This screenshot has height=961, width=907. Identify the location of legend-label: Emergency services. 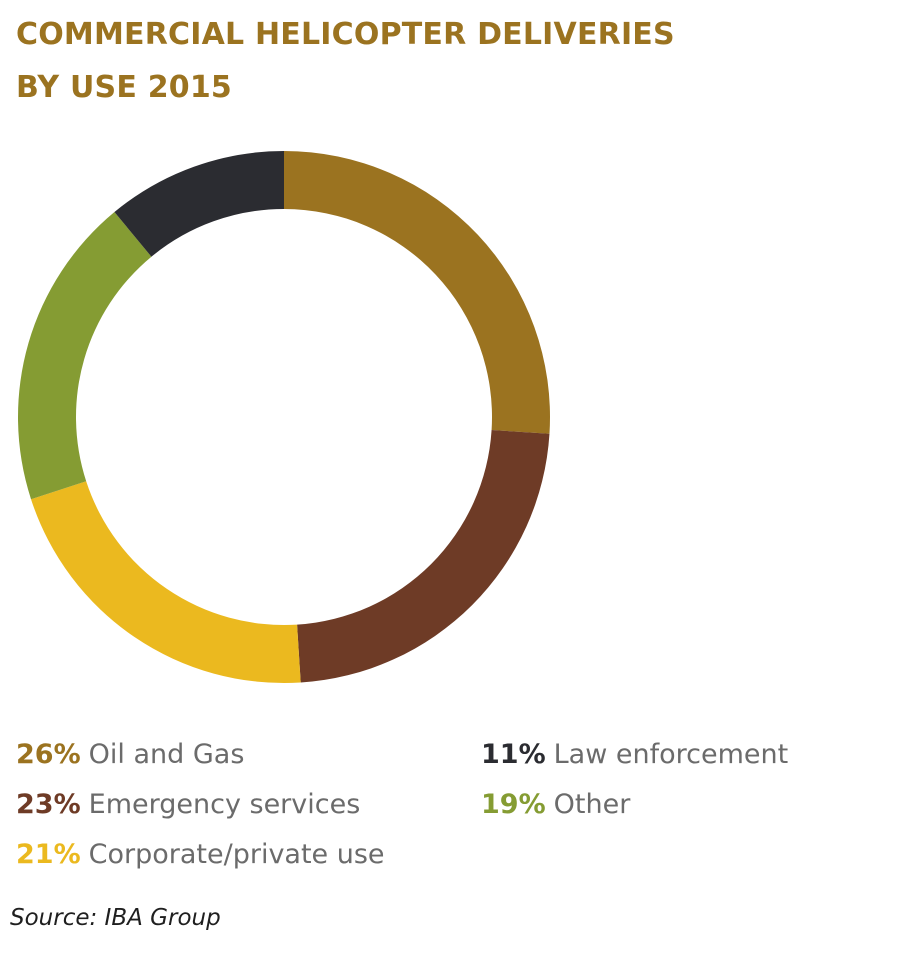
(224, 804).